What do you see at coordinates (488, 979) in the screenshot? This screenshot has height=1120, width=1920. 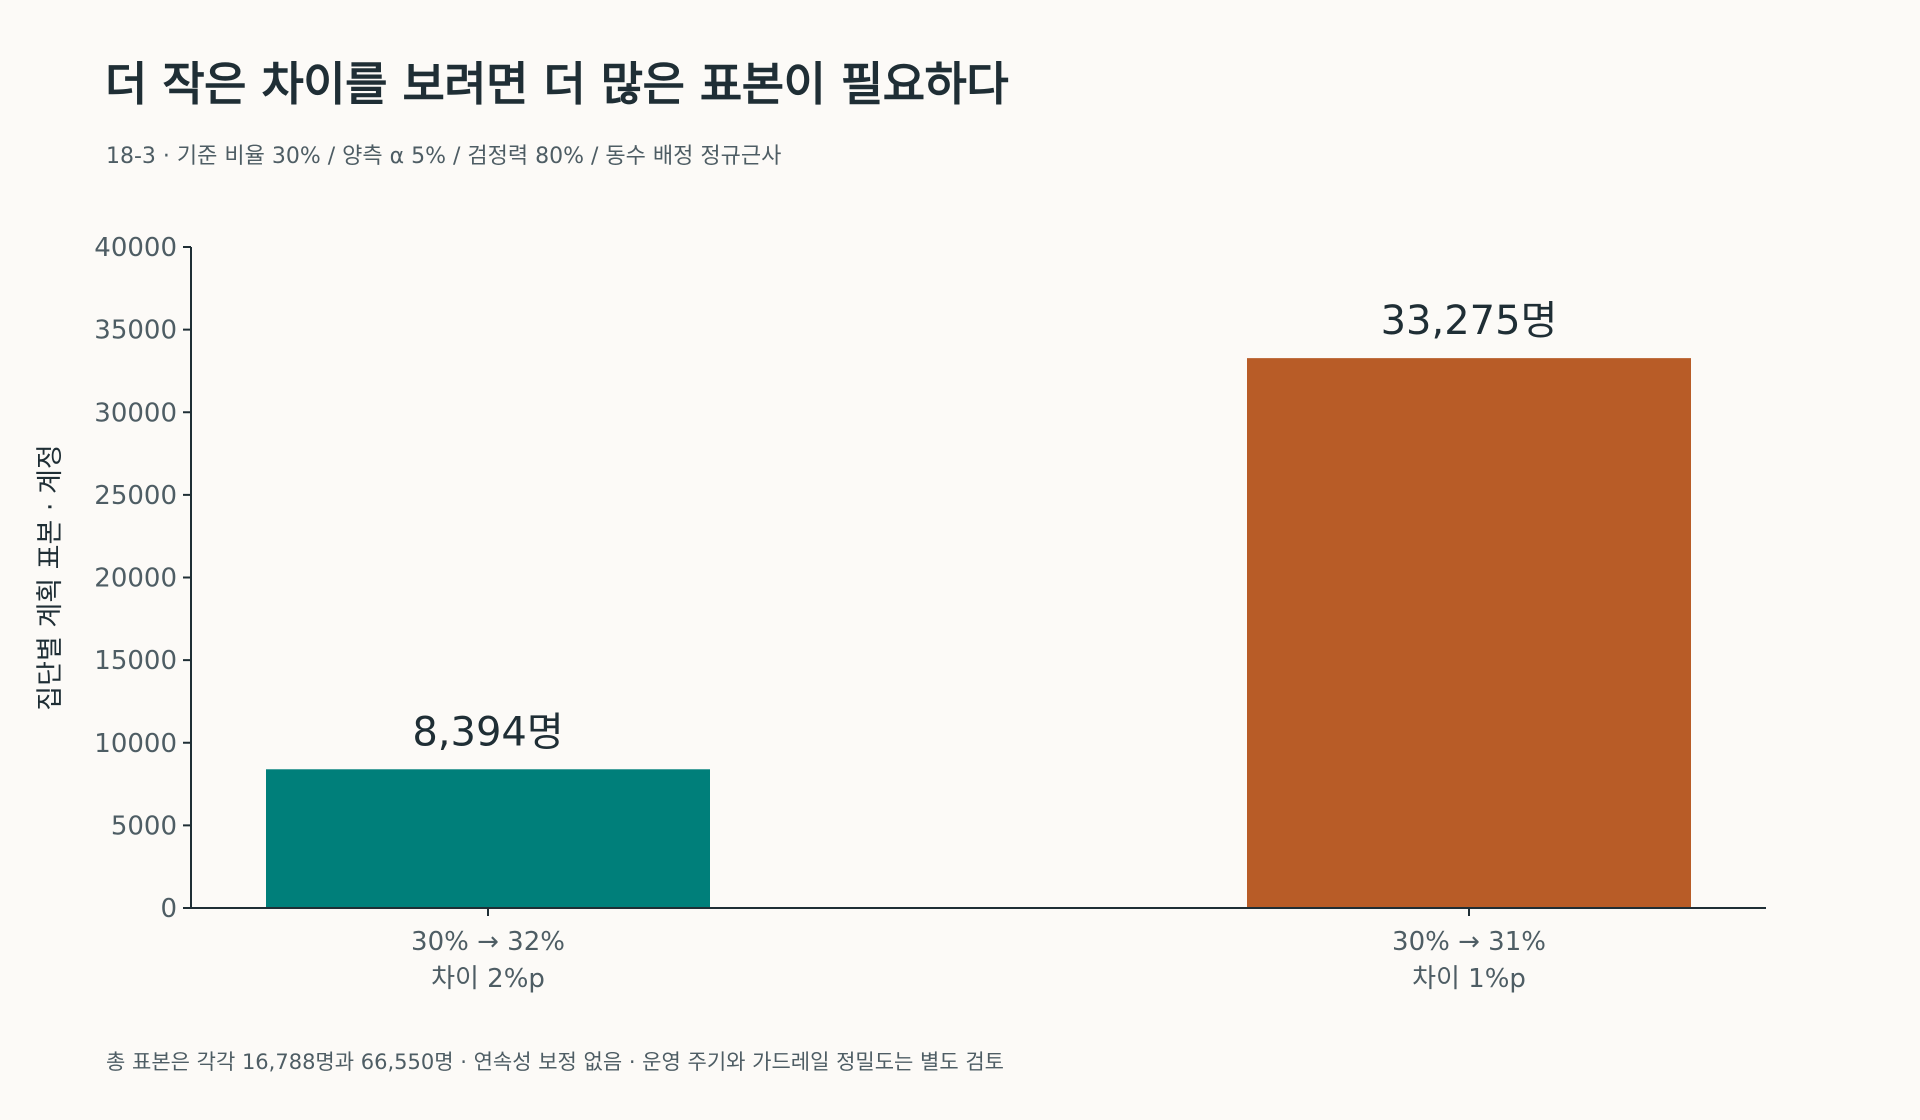 I see `x-category-label: 차이 2%p` at bounding box center [488, 979].